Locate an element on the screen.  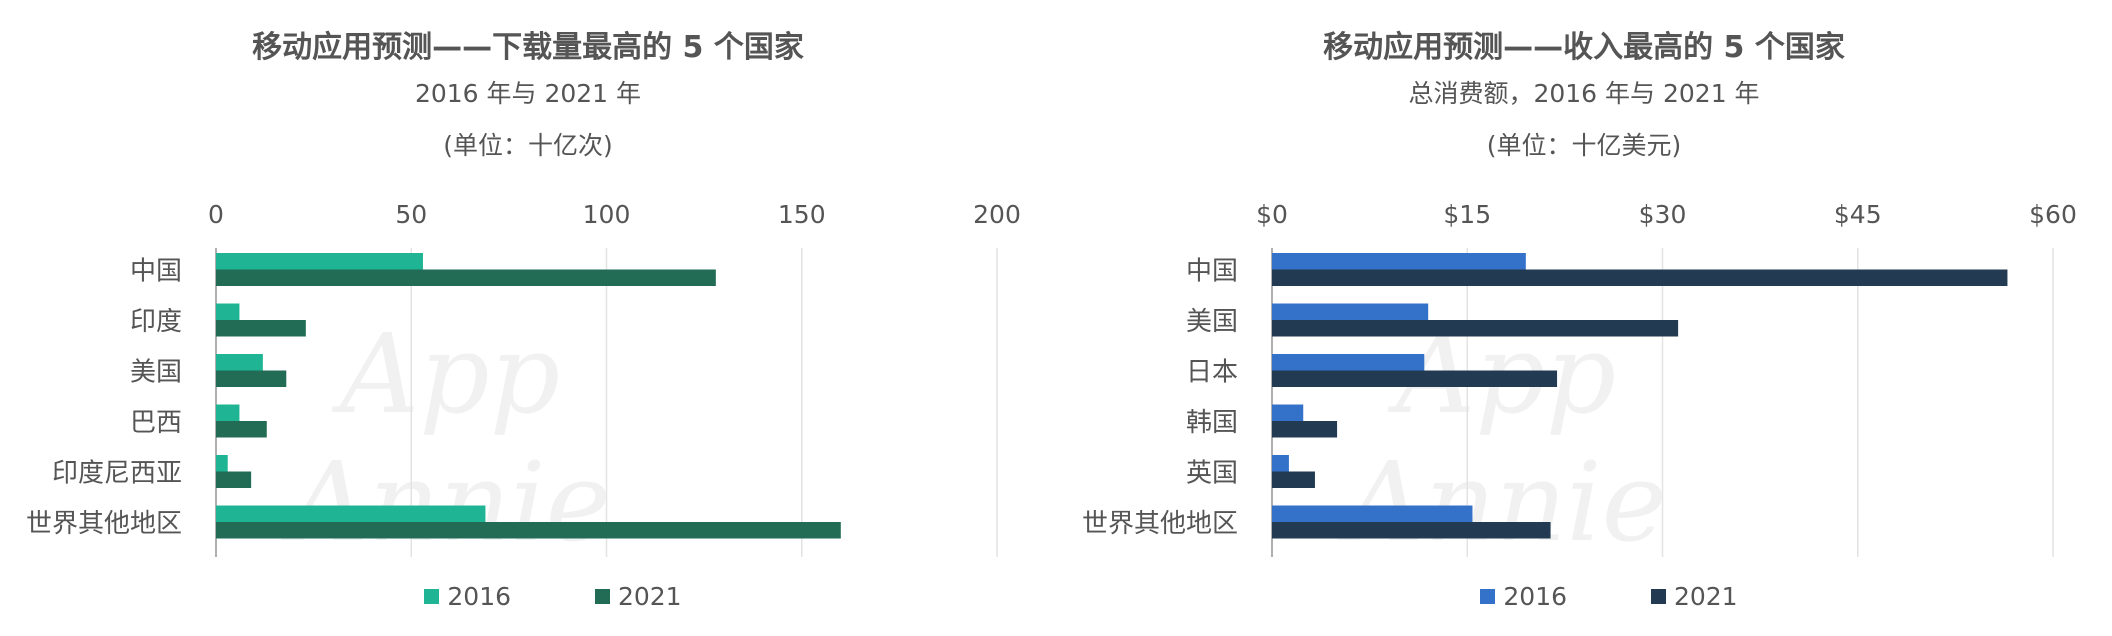
chart-title: 移动应用预测——收入最高的 5 个国家 is located at coordinates (1584, 47).